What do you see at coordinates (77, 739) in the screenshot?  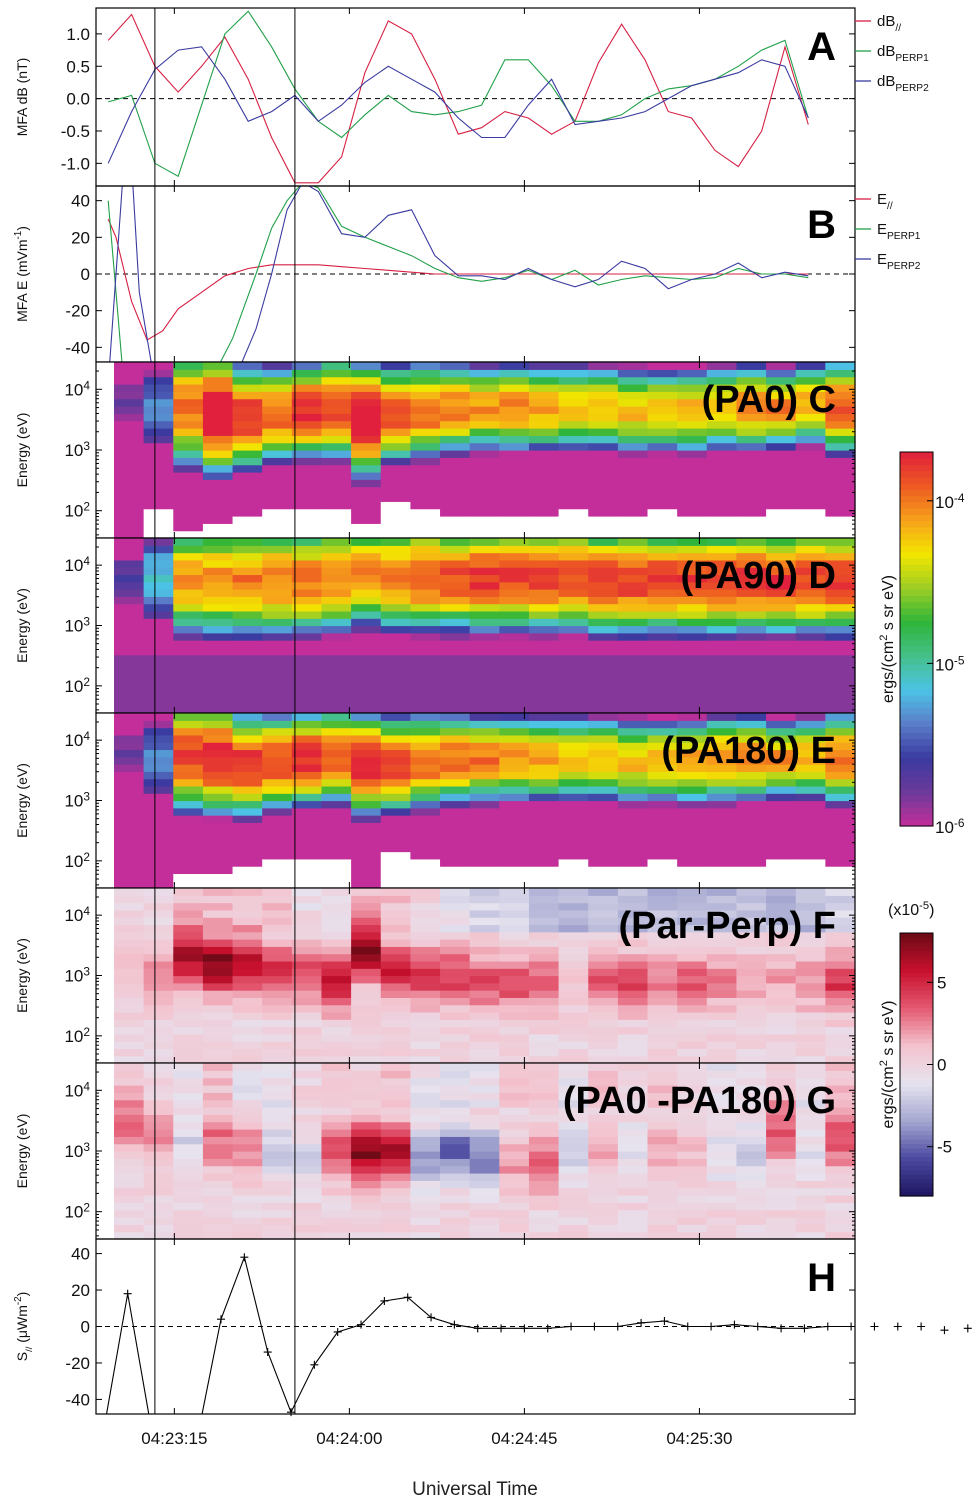 I see `y-tick-label: 104​` at bounding box center [77, 739].